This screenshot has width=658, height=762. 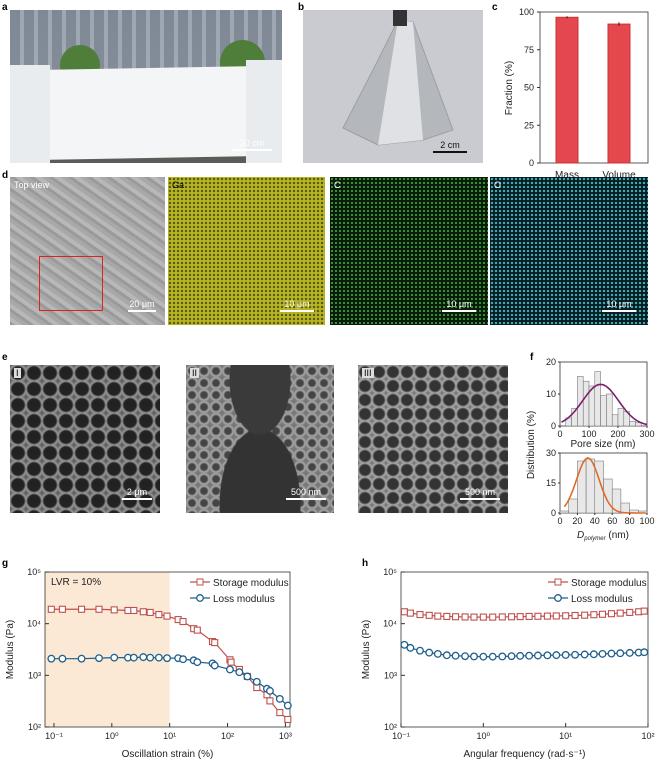 What do you see at coordinates (646, 434) in the screenshot?
I see `x-tick-label: 300` at bounding box center [646, 434].